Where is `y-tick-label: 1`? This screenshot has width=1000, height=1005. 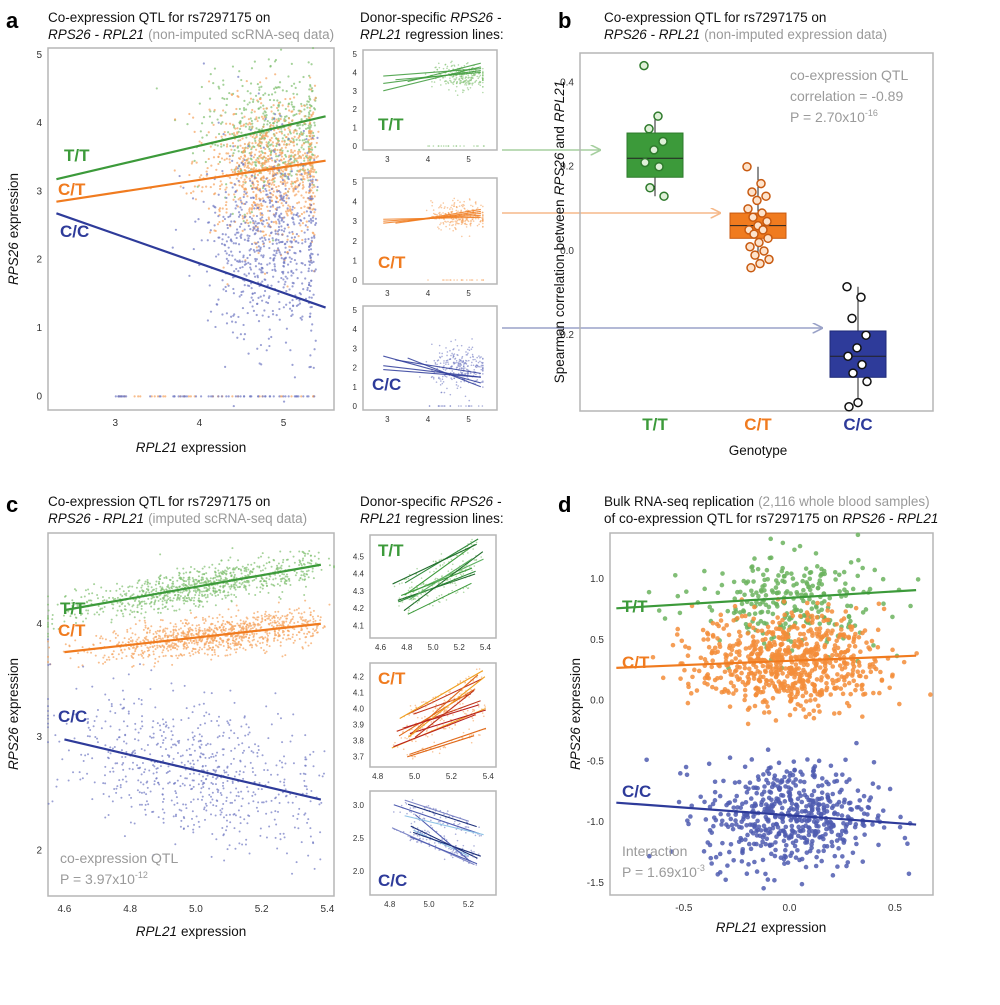
y-tick-label: 1 is located at coordinates (355, 387).